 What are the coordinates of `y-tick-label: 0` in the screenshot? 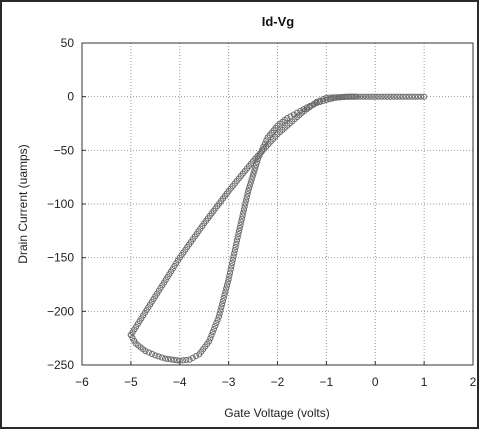 It's located at (70, 97).